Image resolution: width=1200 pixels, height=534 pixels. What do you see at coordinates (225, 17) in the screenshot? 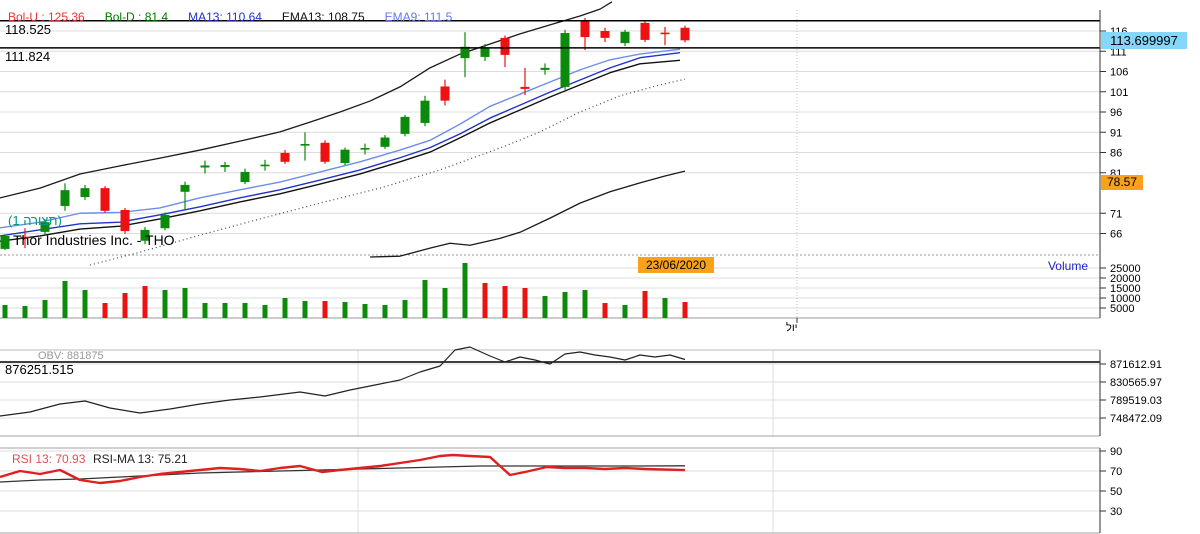
I see `legend-item: MA13: 110.64` at bounding box center [225, 17].